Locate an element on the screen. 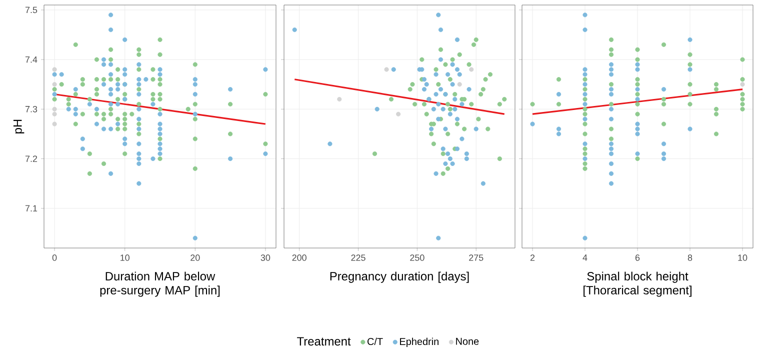  x-tick-label: 200 is located at coordinates (299, 257).